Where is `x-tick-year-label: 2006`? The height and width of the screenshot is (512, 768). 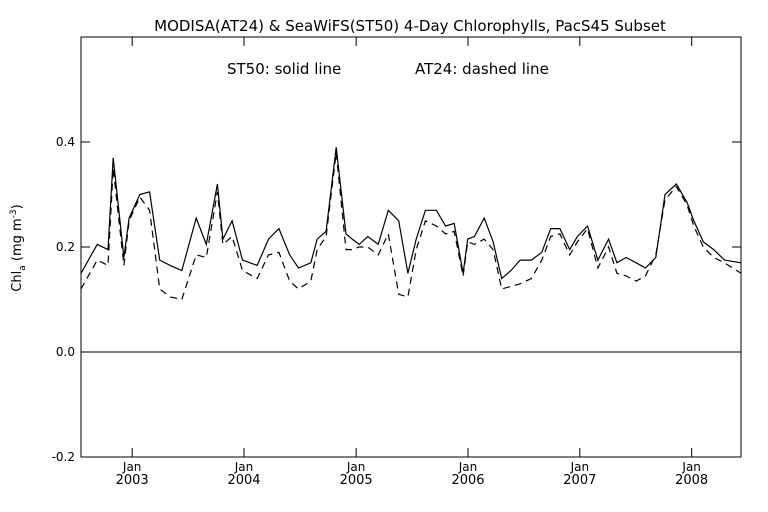
x-tick-year-label: 2006 is located at coordinates (467, 480).